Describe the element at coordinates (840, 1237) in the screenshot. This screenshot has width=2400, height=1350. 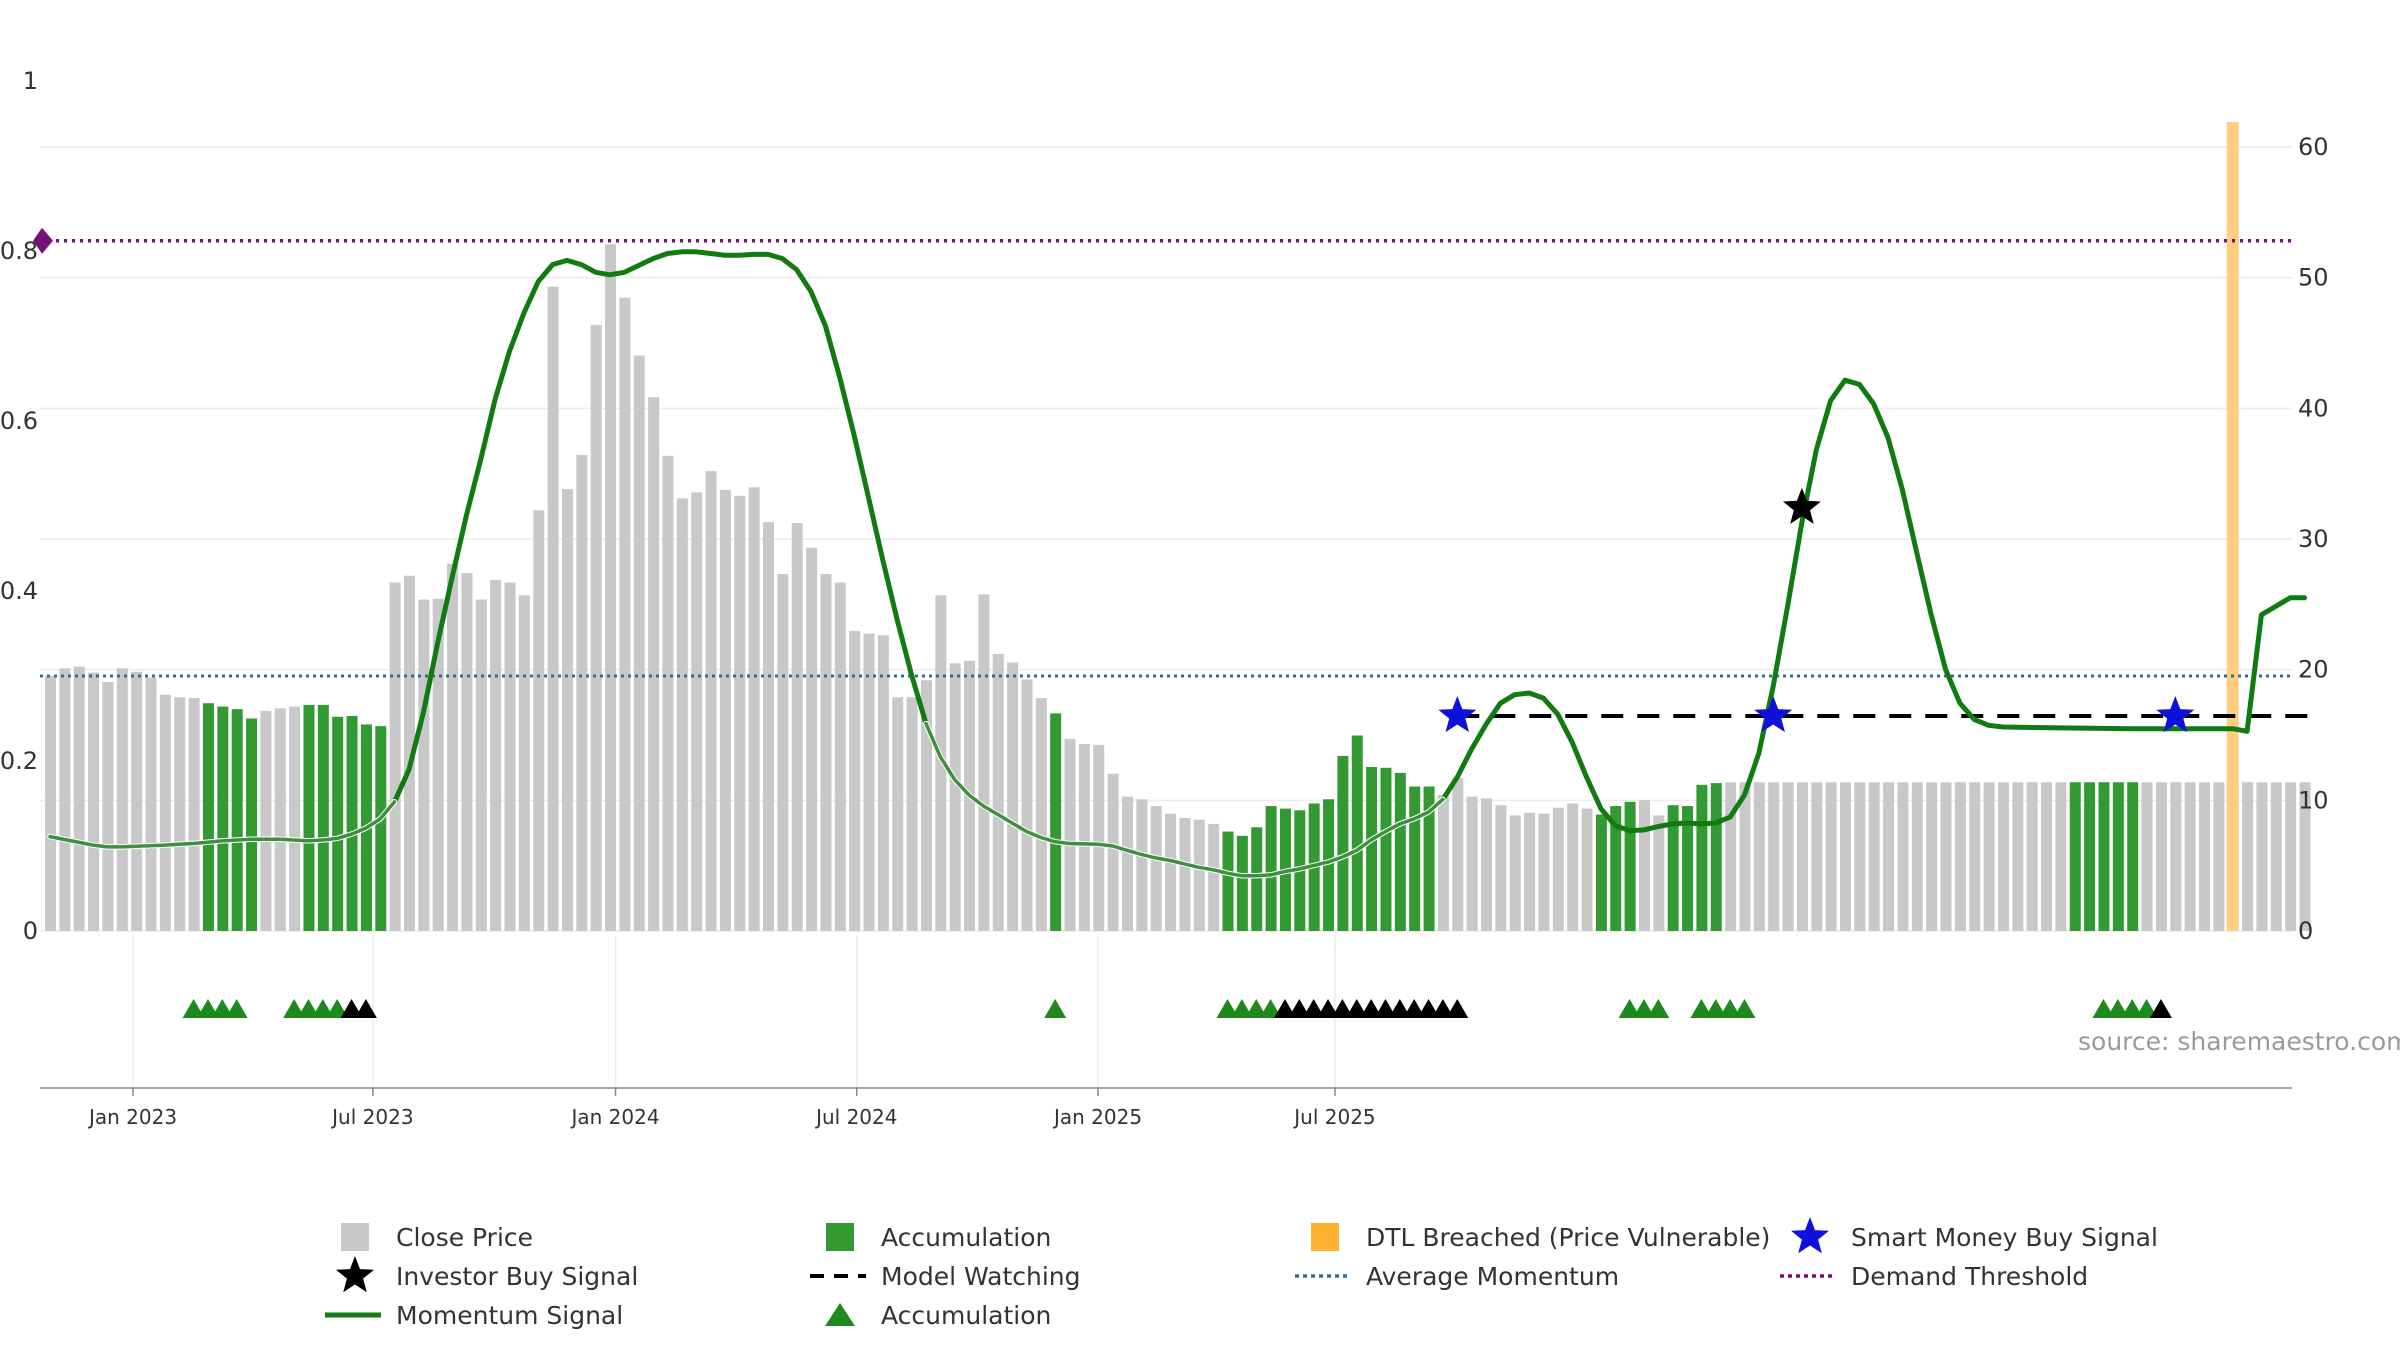
I see `legend-symbol-accumulation` at that location.